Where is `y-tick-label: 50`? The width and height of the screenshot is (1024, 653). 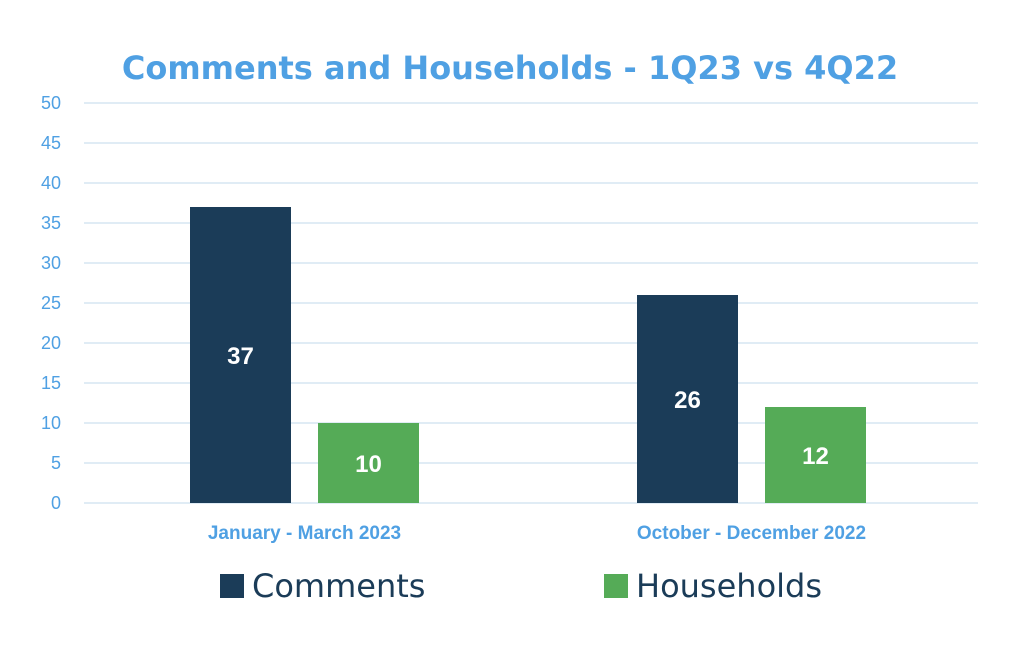
y-tick-label: 50 is located at coordinates (51, 103).